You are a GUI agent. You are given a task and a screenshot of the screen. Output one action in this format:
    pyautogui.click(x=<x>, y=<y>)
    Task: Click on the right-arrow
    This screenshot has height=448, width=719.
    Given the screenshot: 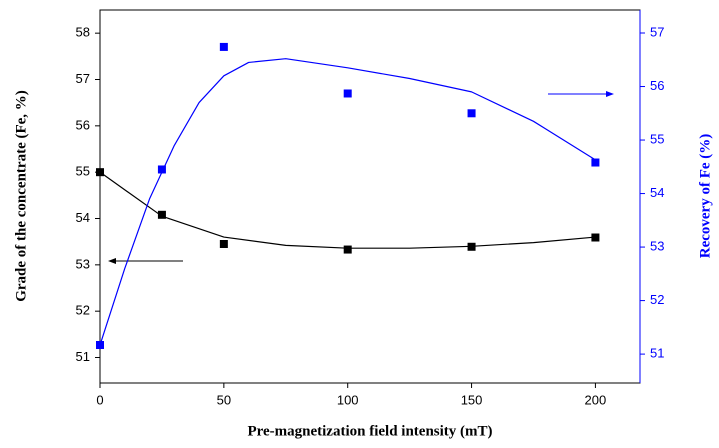 What is the action you would take?
    pyautogui.click(x=581, y=94)
    